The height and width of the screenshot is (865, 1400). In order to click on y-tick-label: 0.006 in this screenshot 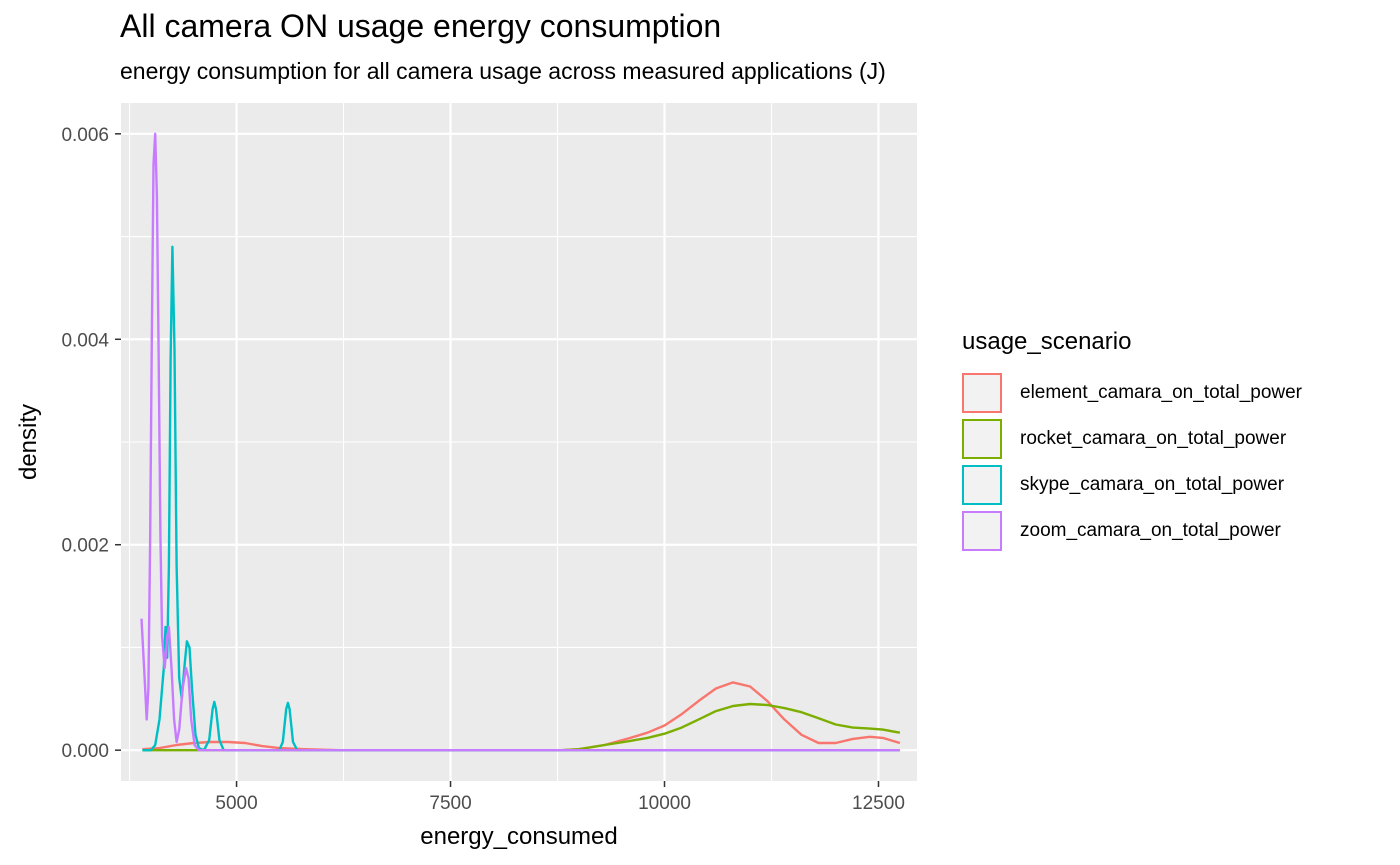, I will do `click(85, 135)`.